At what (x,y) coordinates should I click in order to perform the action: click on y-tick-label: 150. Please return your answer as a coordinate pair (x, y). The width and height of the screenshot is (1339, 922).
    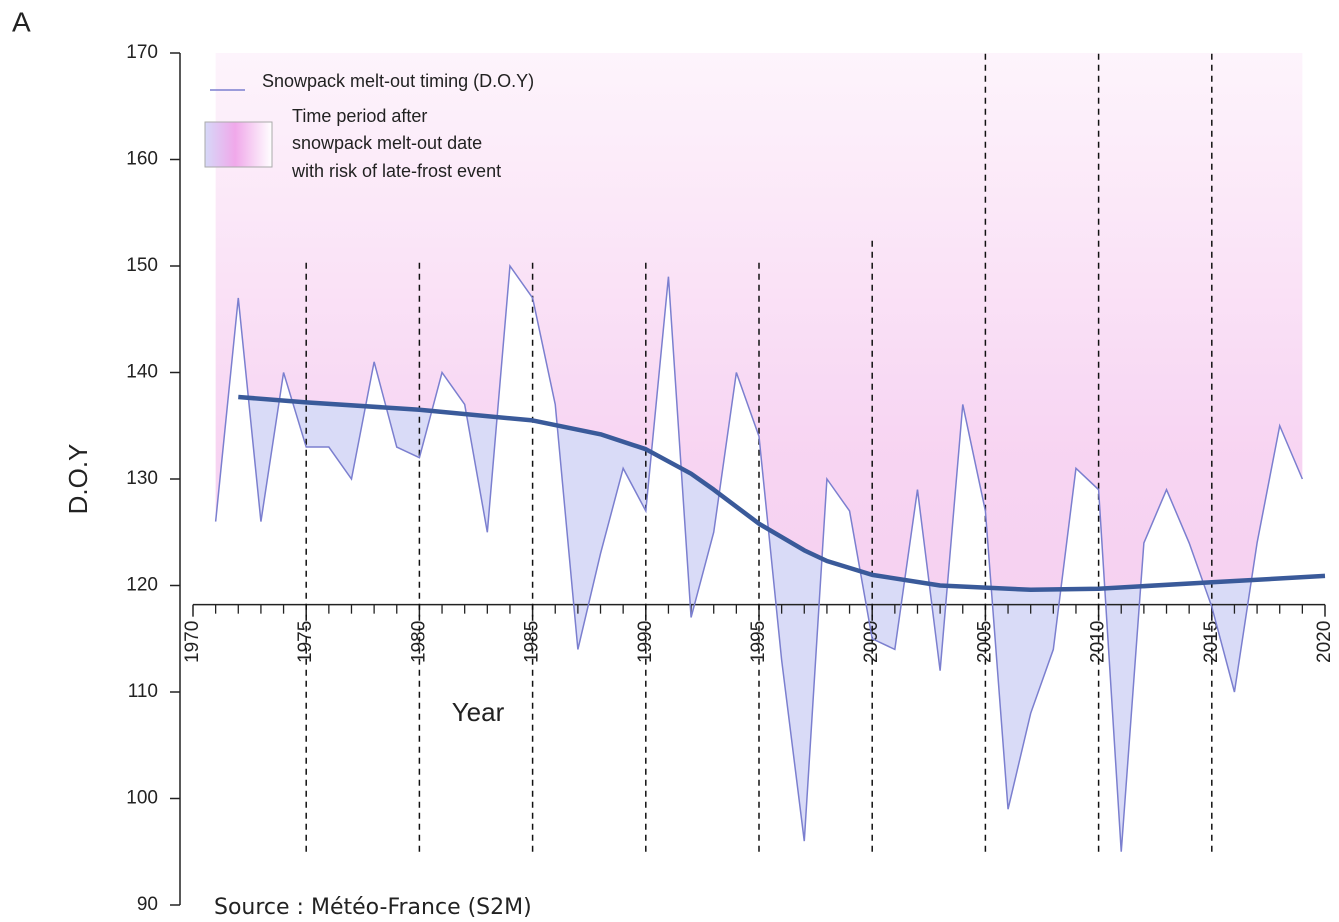
    Looking at the image, I should click on (142, 265).